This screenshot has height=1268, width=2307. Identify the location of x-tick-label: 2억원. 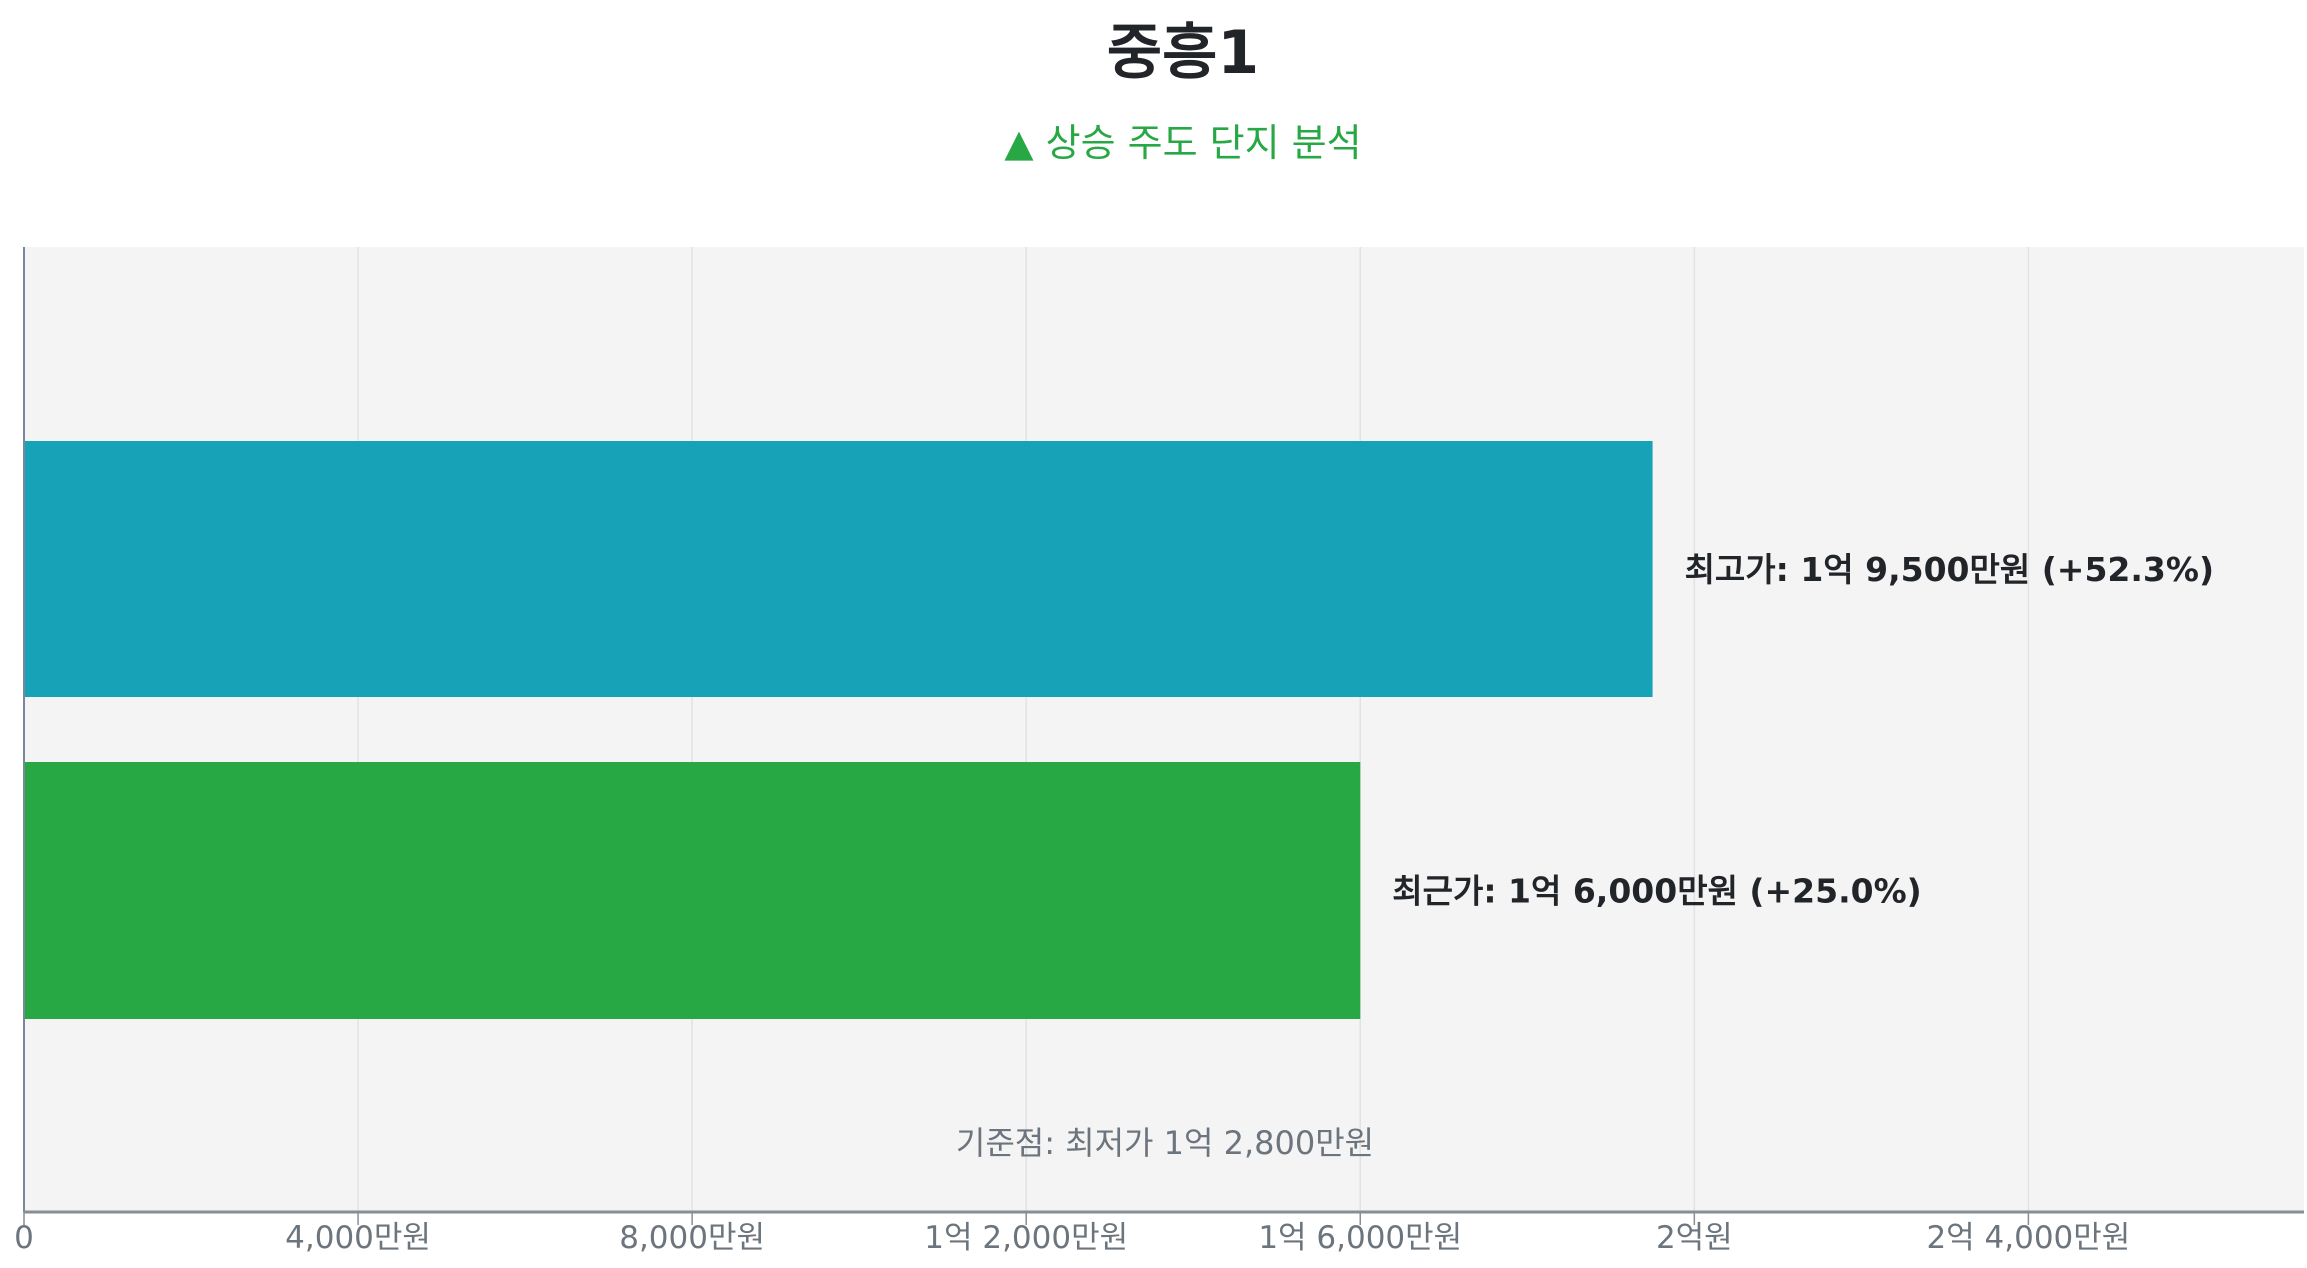
(1694, 1238).